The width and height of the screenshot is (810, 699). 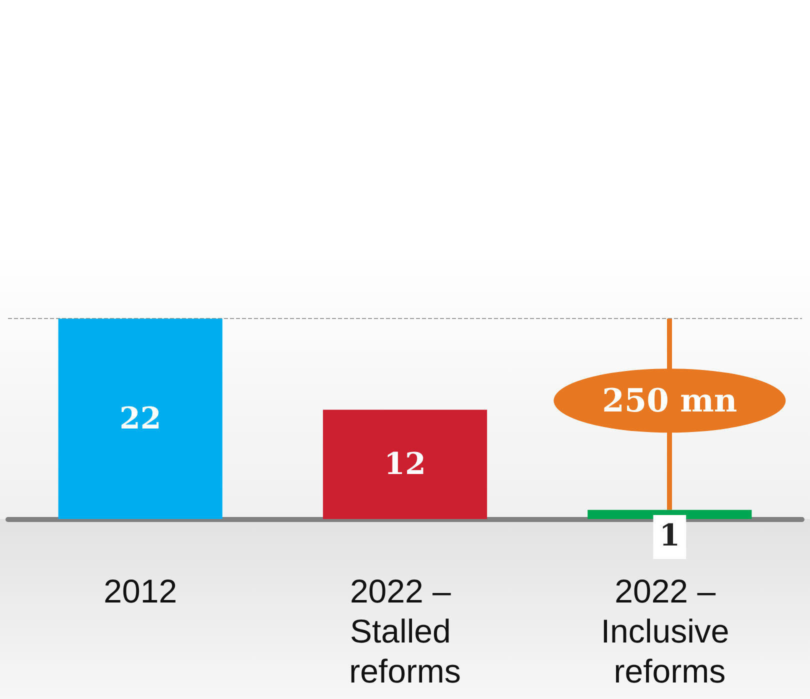 I want to click on x-tick-label: 2022 – Inclusive reforms, so click(x=669, y=631).